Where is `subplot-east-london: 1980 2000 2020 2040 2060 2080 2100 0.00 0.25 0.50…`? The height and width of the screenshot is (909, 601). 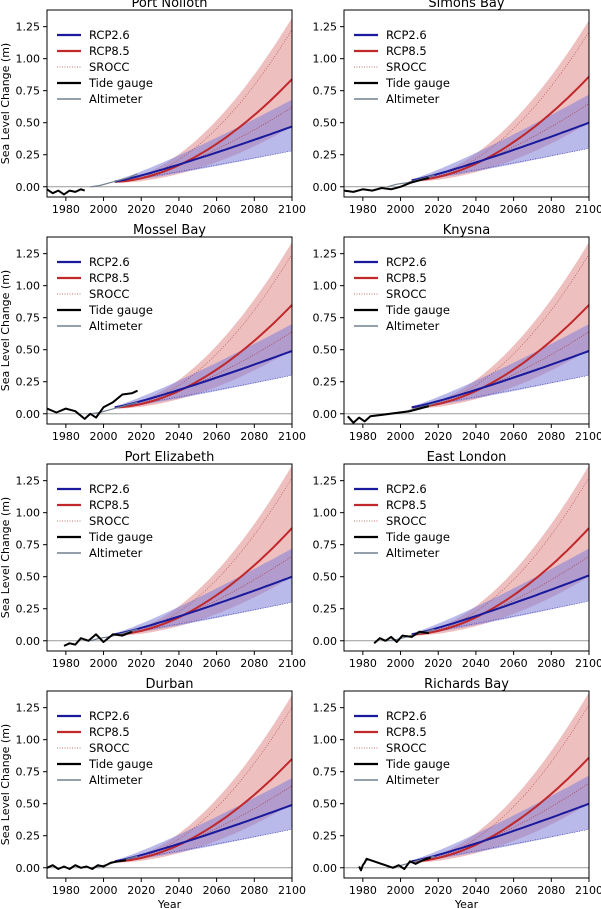
subplot-east-london: 1980 2000 2020 2040 2060 2080 2100 0.00 0.25 0.50… is located at coordinates (457, 560).